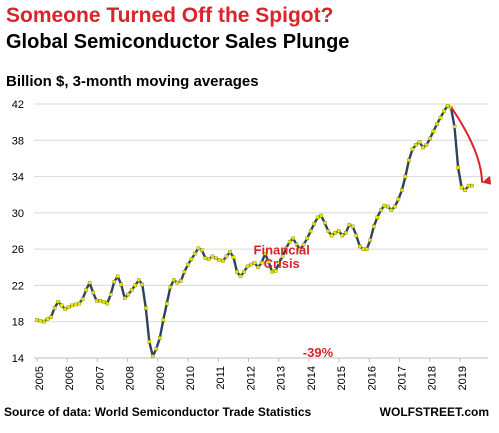  What do you see at coordinates (282, 250) in the screenshot?
I see `annotation-label: Financial` at bounding box center [282, 250].